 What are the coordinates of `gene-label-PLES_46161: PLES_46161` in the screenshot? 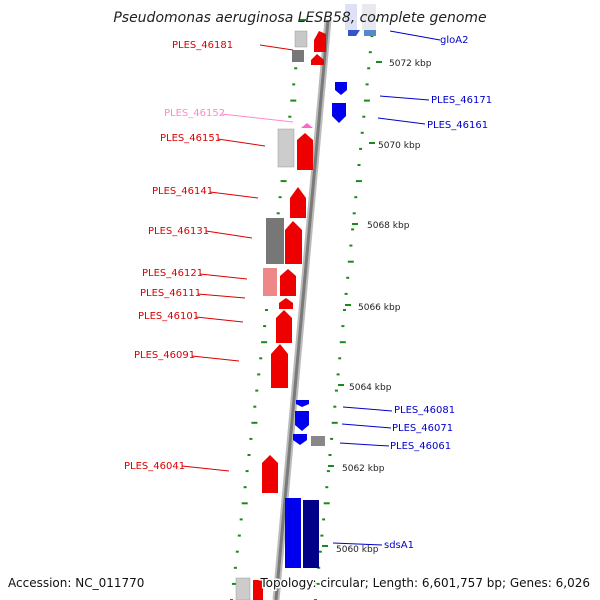 It's located at (457, 125).